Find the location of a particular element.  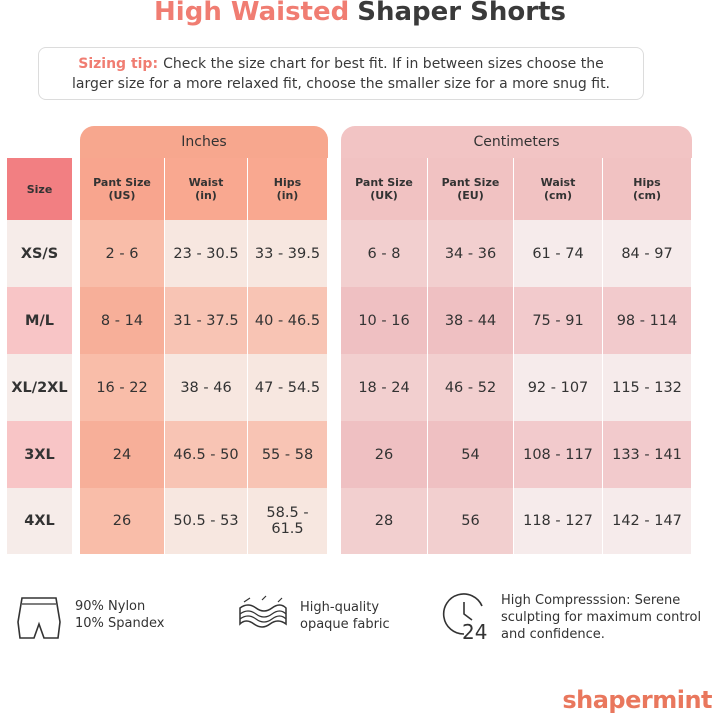

tip-label: Sizing tip: is located at coordinates (118, 63).